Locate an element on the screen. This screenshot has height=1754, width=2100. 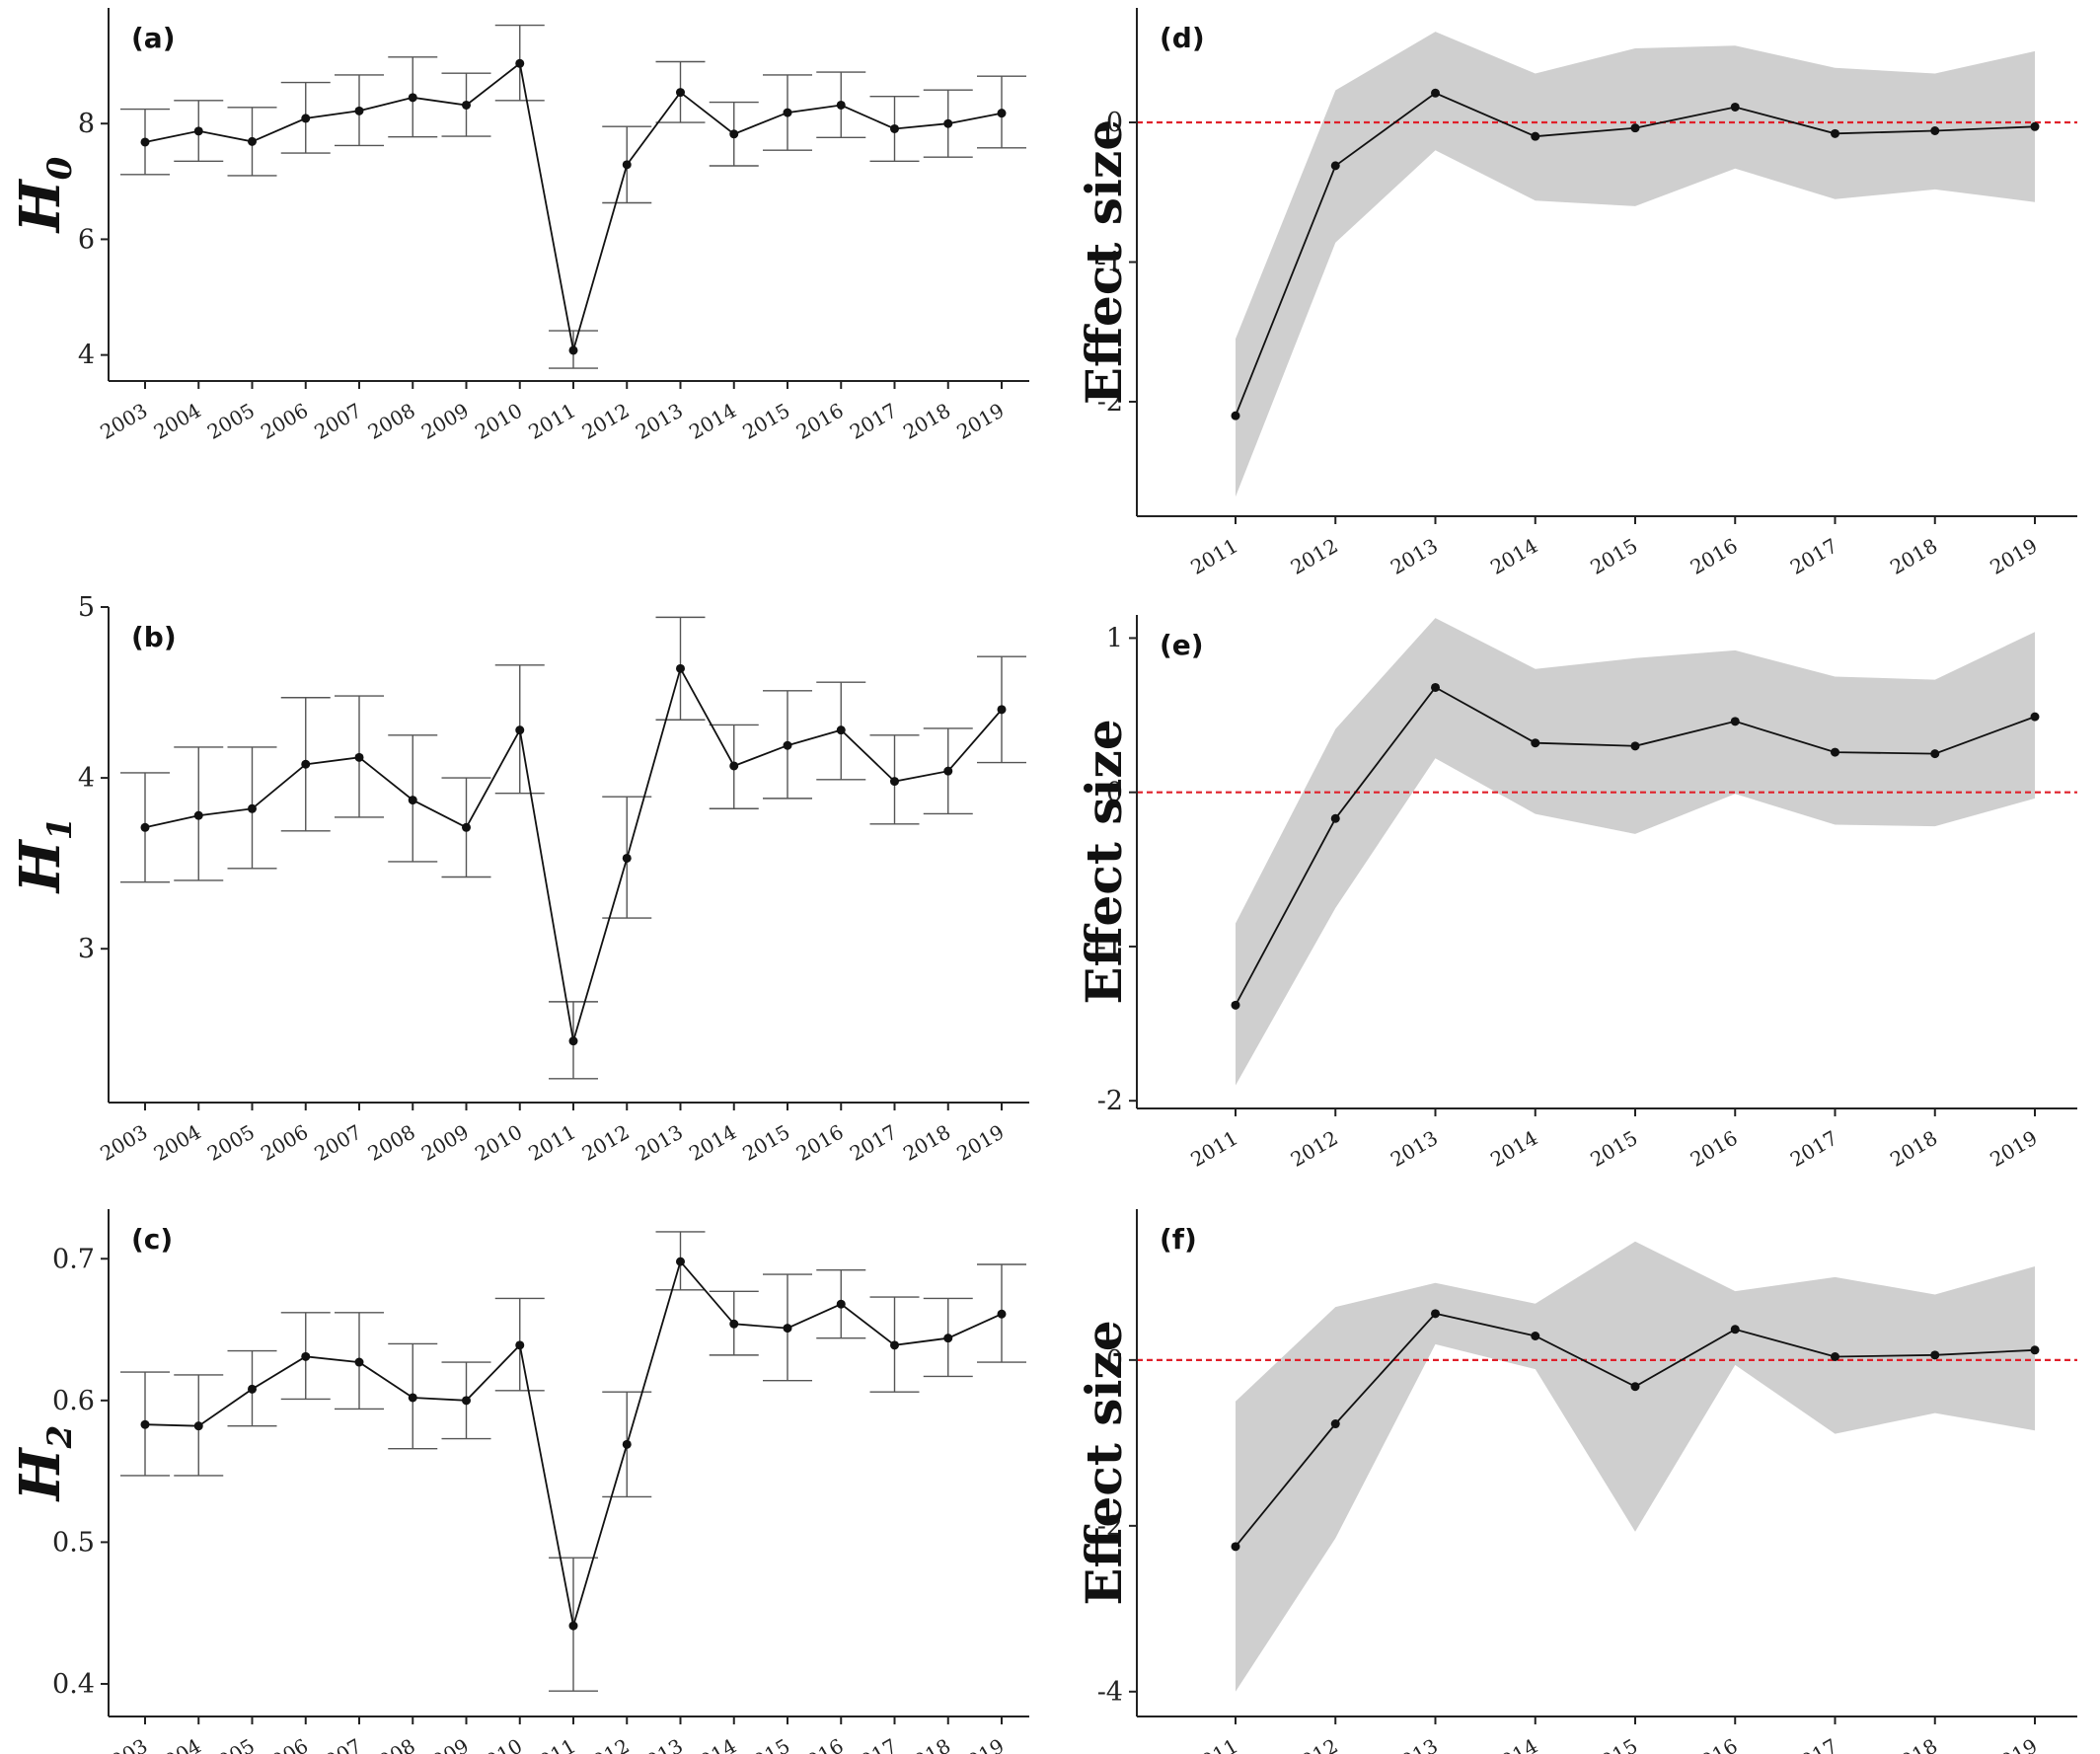
x-tick-label: 2003 is located at coordinates (123, 1744).